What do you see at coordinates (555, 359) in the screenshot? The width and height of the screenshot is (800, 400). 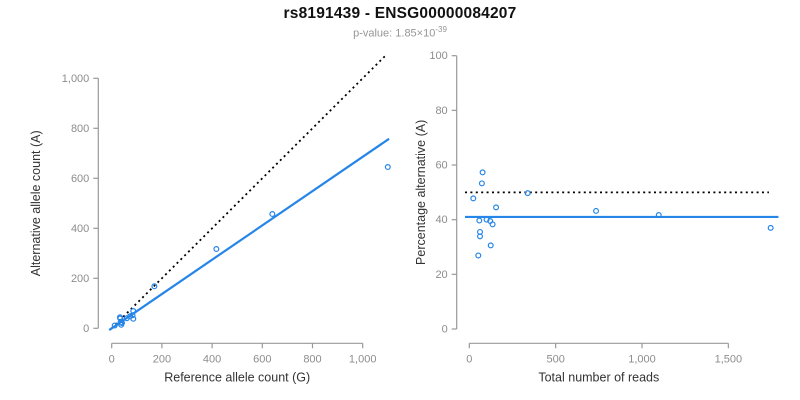 I see `x-tick-label: 500` at bounding box center [555, 359].